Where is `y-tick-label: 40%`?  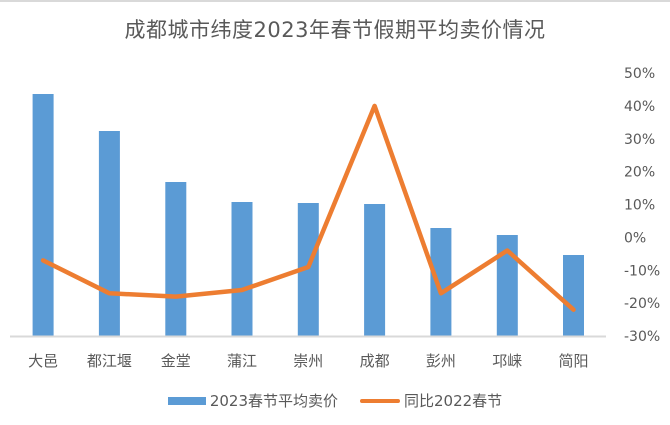
y-tick-label: 40% is located at coordinates (639, 107).